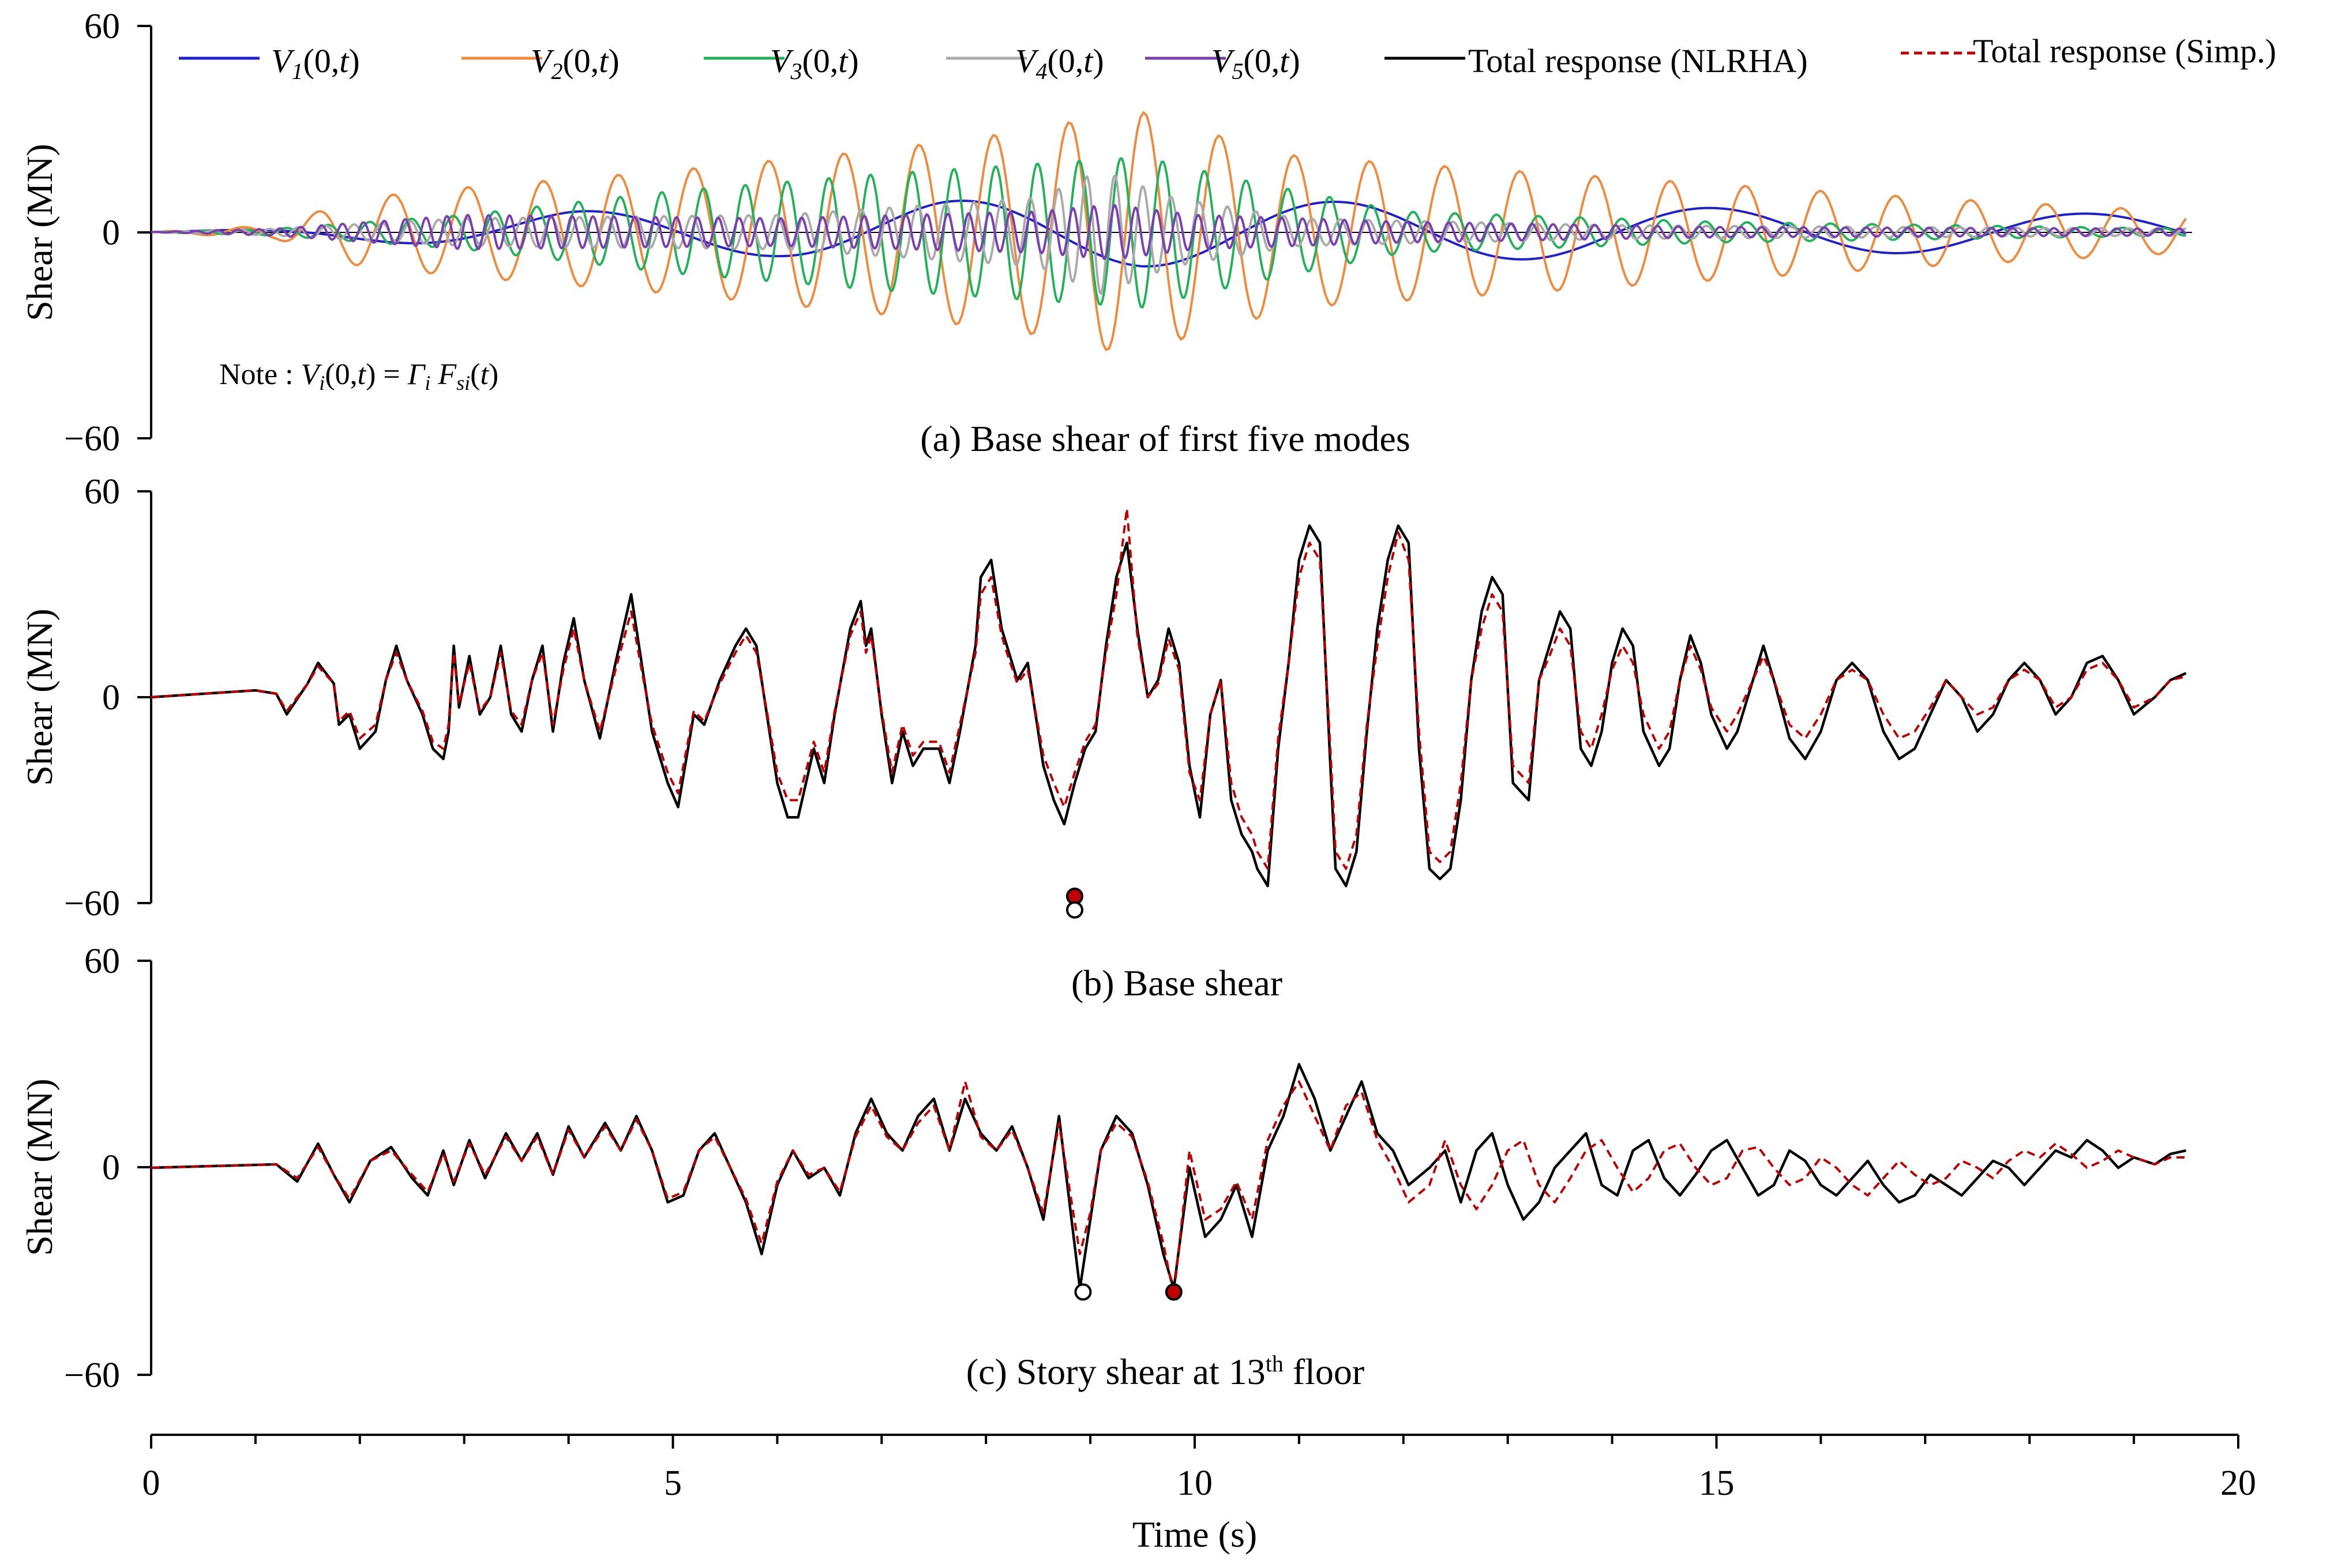 The height and width of the screenshot is (1568, 2334). I want to click on series-line-v2-0-t, so click(1169, 231).